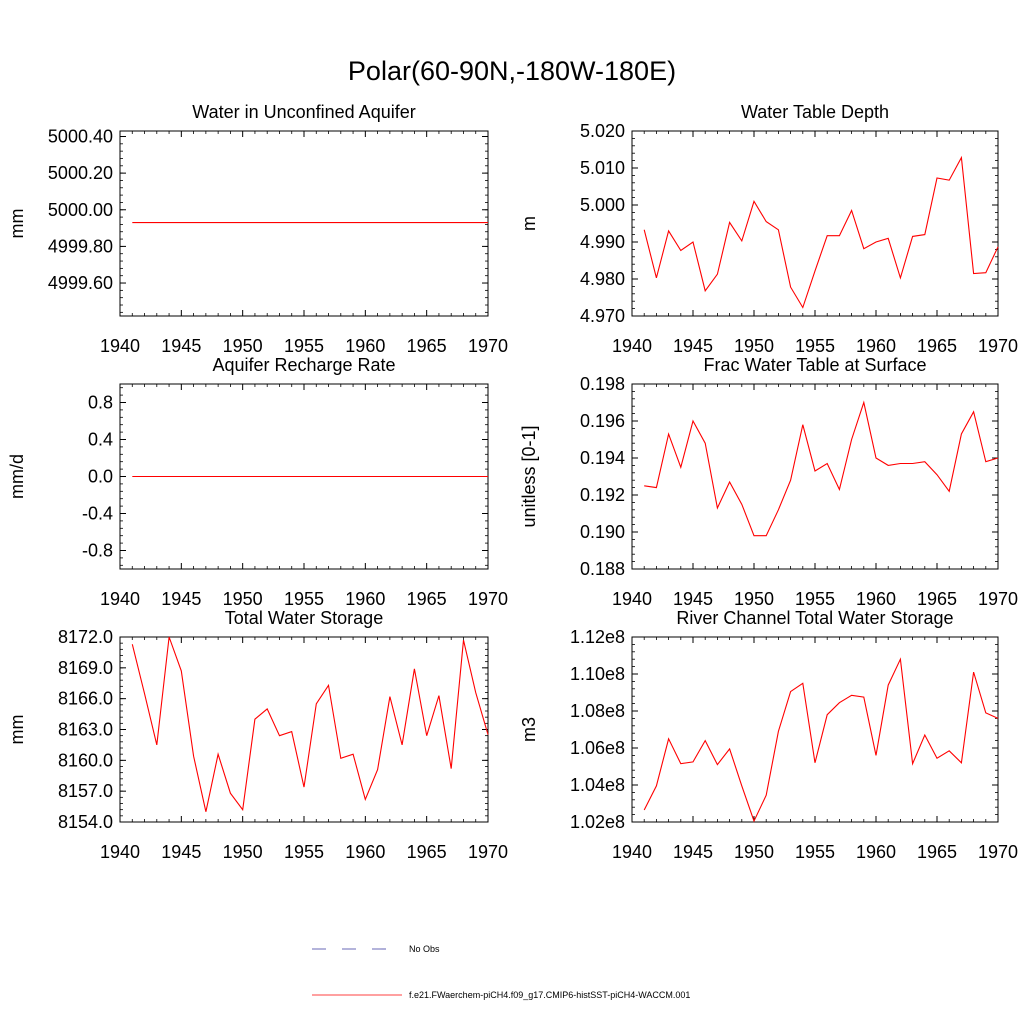 The height and width of the screenshot is (1024, 1024). What do you see at coordinates (602, 242) in the screenshot?
I see `water-table-depth-ytick-label: 4.990` at bounding box center [602, 242].